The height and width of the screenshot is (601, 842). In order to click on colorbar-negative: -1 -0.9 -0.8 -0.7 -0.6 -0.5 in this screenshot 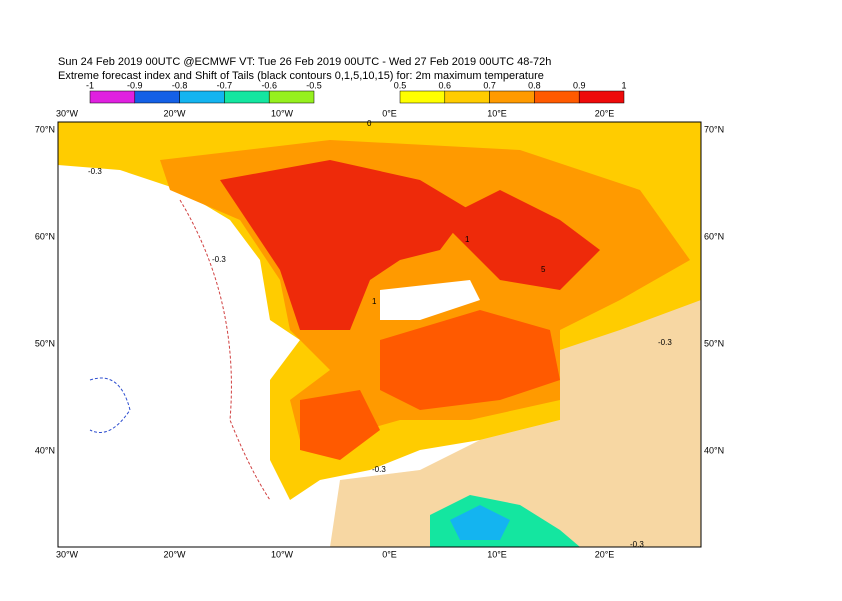, I will do `click(204, 92)`.